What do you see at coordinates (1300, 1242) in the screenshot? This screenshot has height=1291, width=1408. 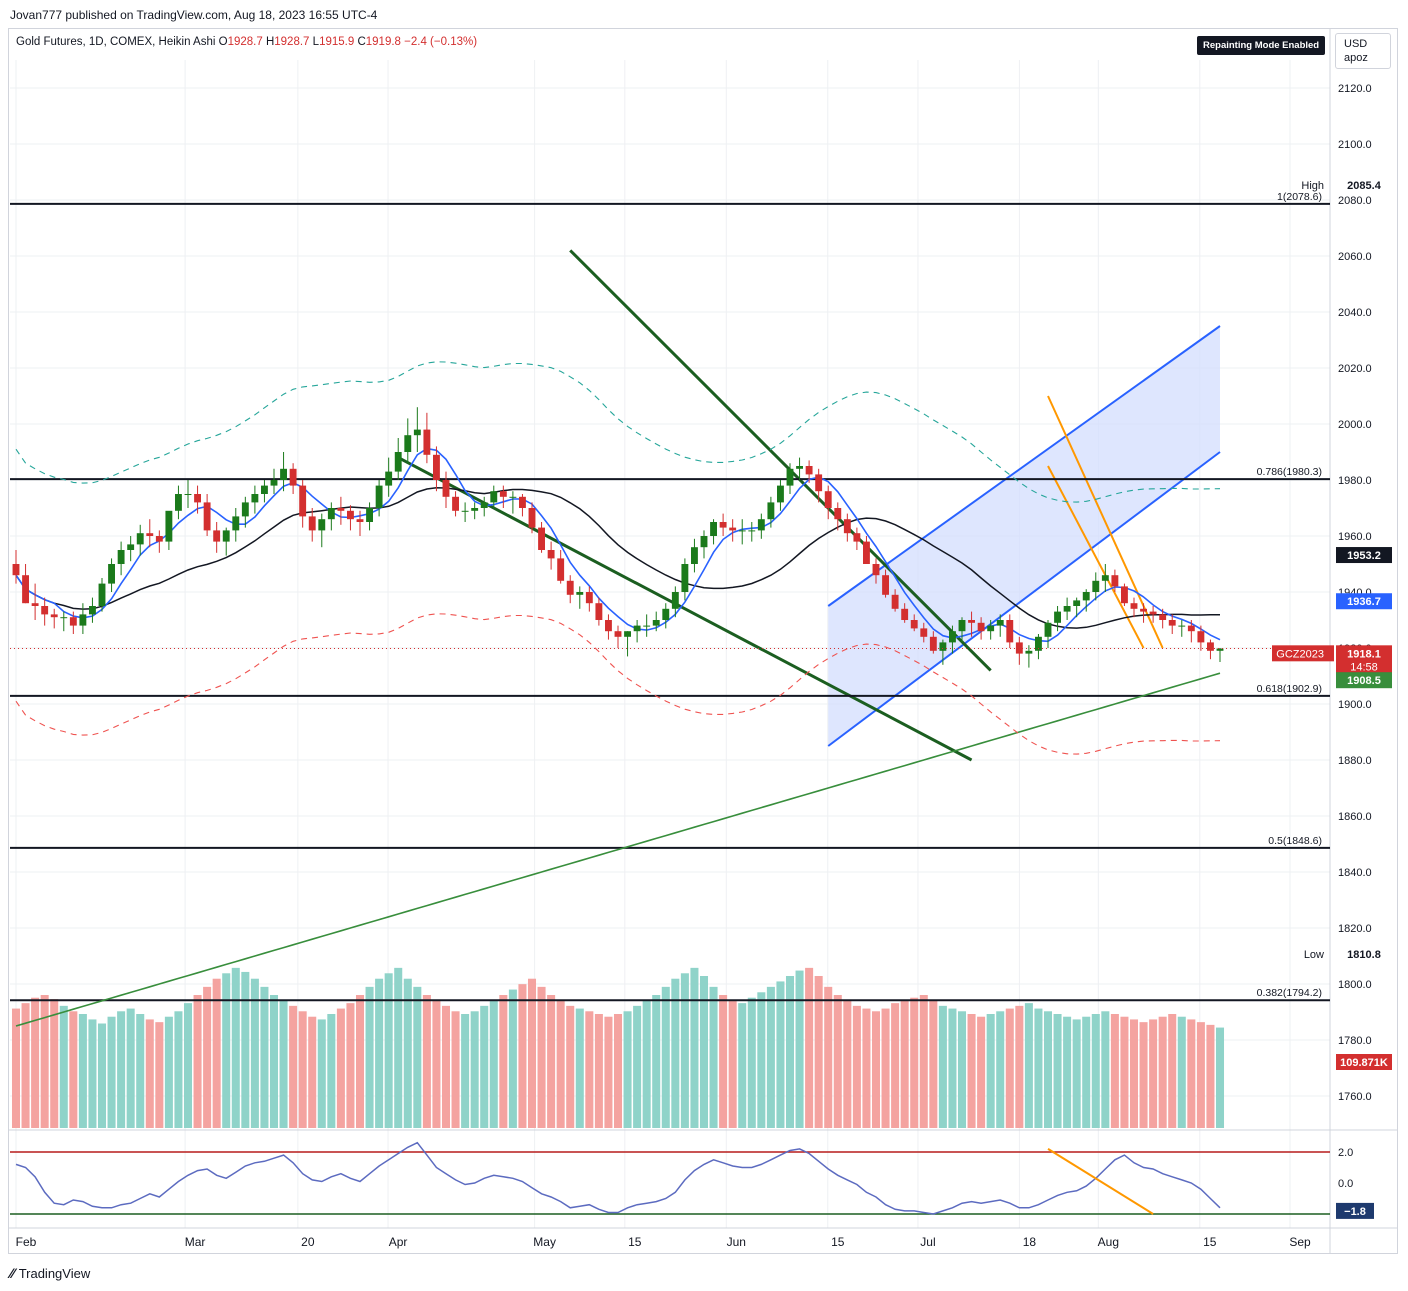 I see `time-axis-tick: Sep` at bounding box center [1300, 1242].